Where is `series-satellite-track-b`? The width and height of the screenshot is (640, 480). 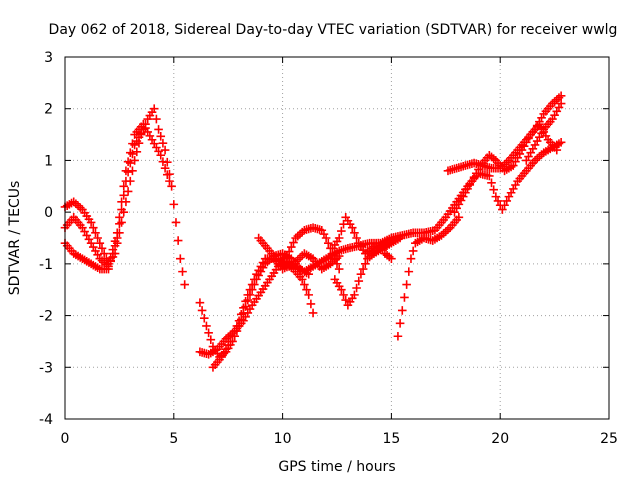
series-satellite-track-b is located at coordinates (117, 195).